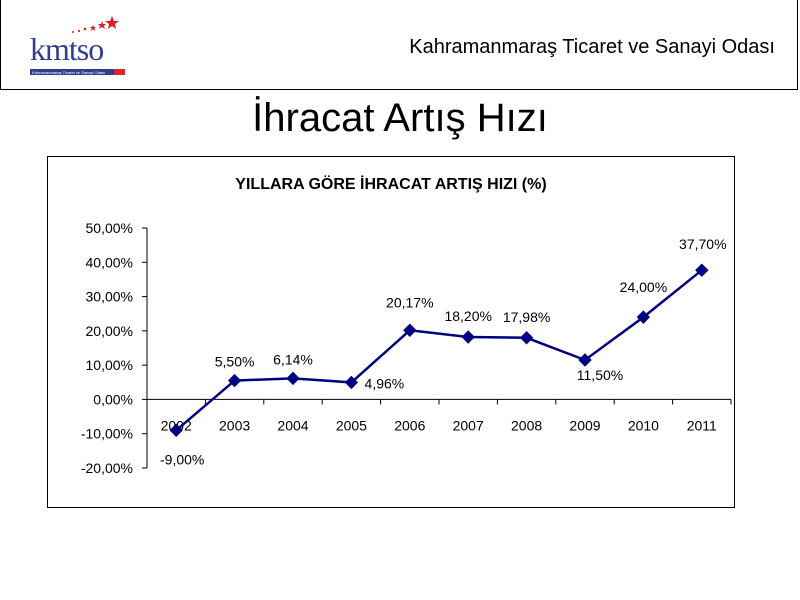 This screenshot has height=600, width=800. Describe the element at coordinates (107, 468) in the screenshot. I see `y-tick-label: -20,00%` at that location.